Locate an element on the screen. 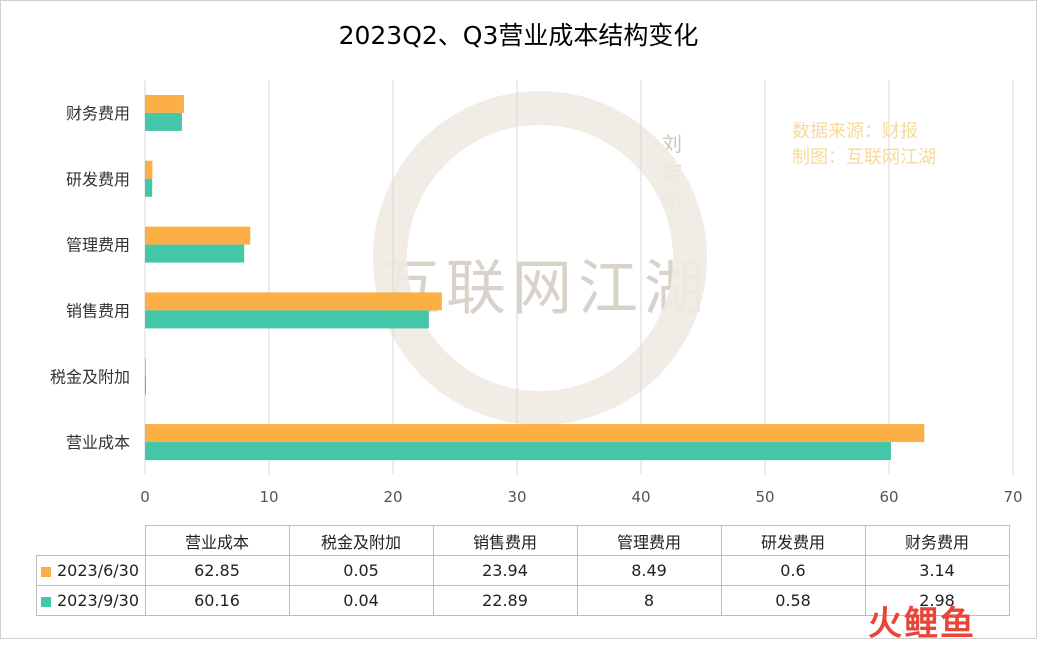 This screenshot has width=1037, height=645. category-label: 税金及附加 is located at coordinates (90, 376).